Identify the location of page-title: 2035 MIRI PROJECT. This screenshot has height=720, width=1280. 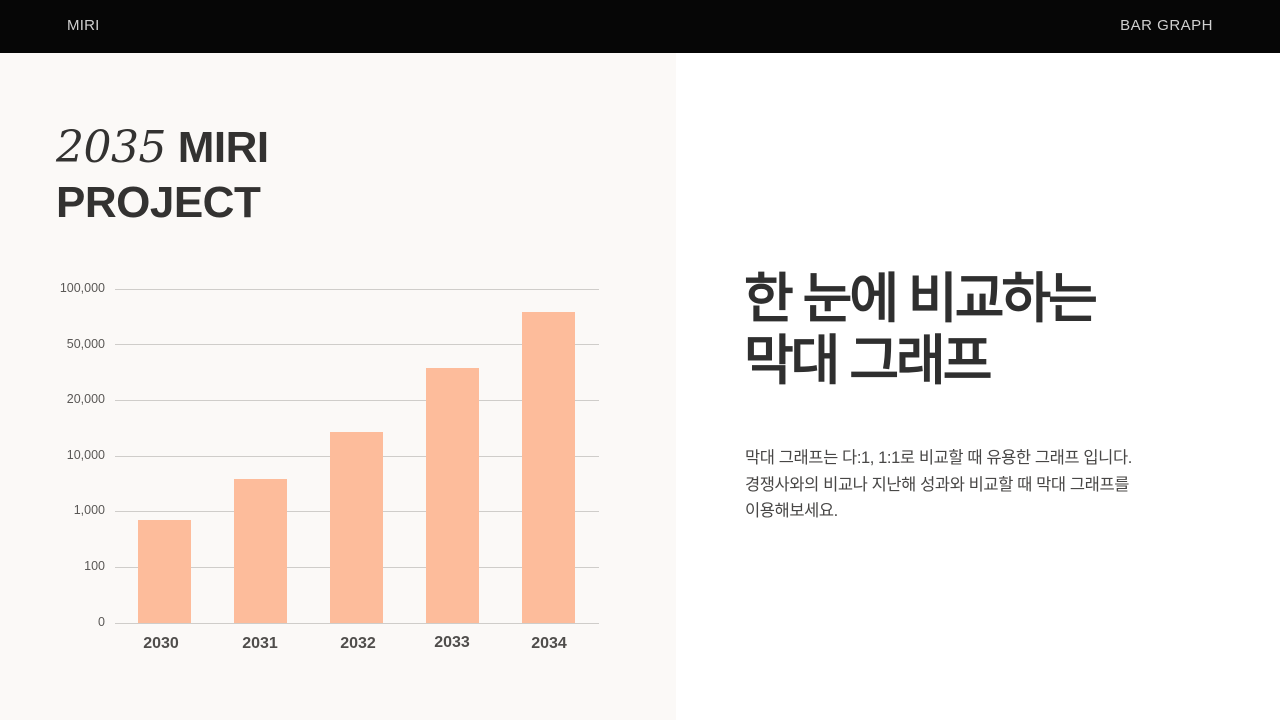
(162, 175).